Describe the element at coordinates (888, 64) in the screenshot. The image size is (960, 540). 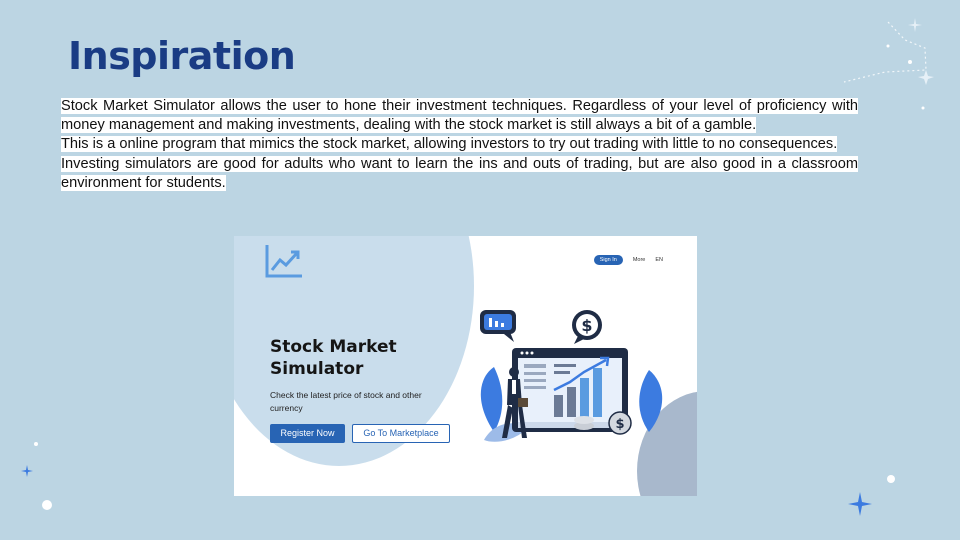
I see `constellation-decoration` at that location.